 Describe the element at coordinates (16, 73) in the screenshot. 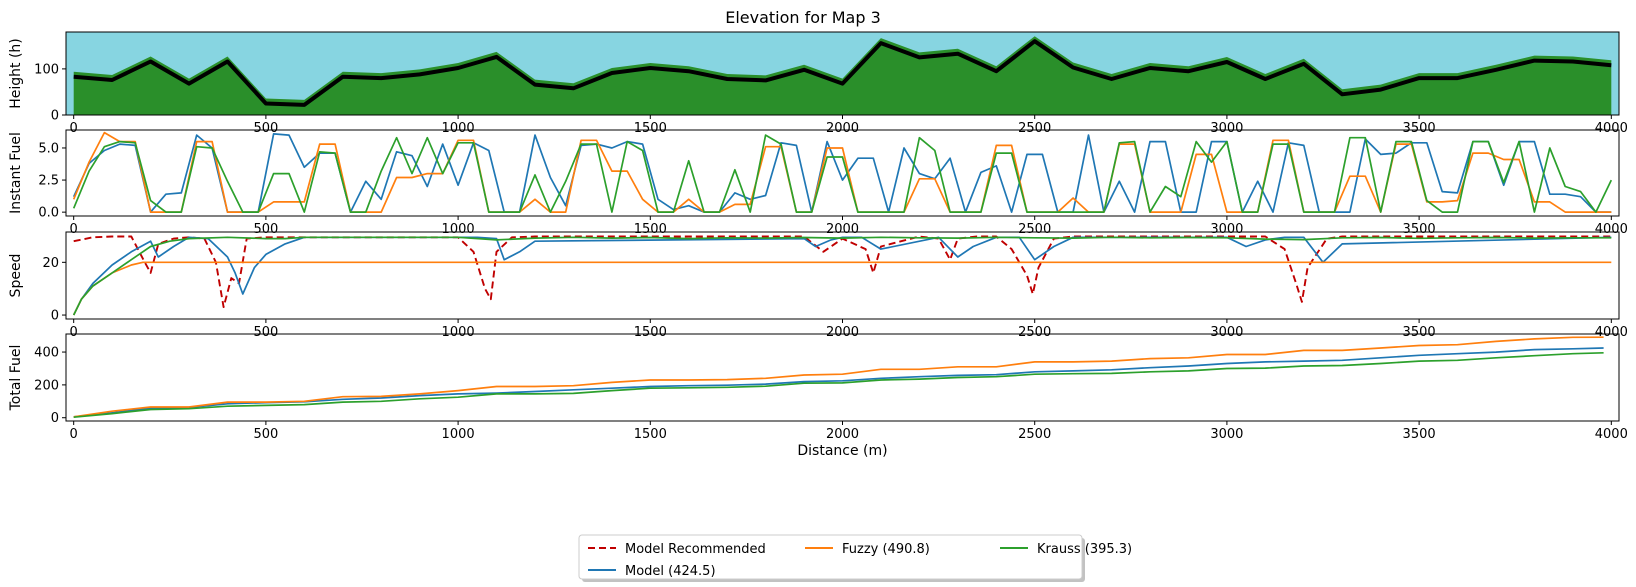

I see `y-axis-label: Height (h)` at that location.